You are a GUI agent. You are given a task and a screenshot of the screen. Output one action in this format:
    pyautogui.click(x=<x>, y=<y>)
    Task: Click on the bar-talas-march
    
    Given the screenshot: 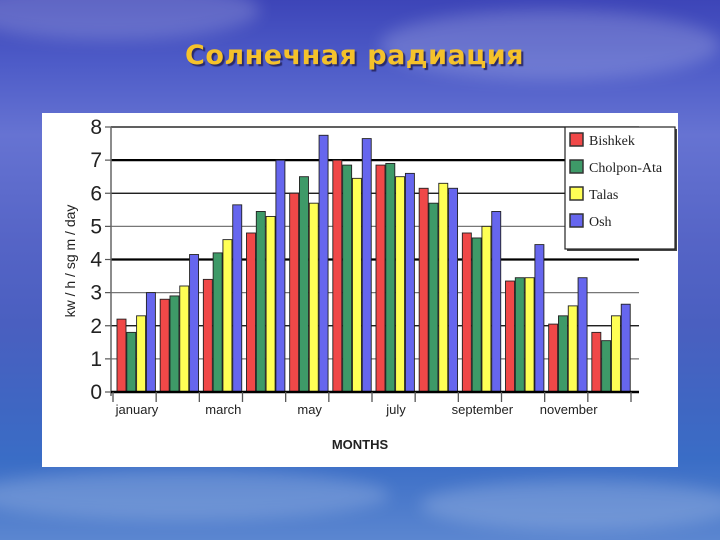 What is the action you would take?
    pyautogui.click(x=227, y=316)
    